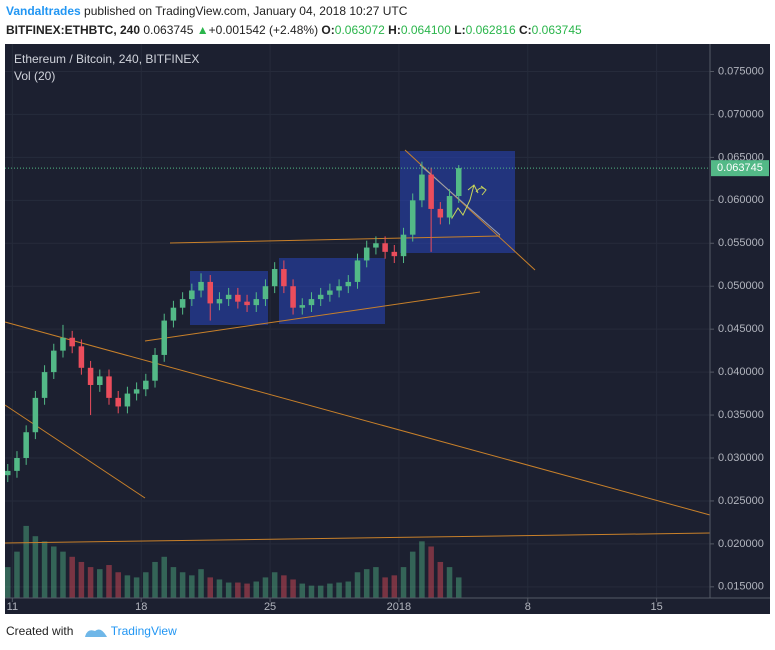 Image resolution: width=775 pixels, height=650 pixels. I want to click on x-tick-label: 11, so click(12, 607).